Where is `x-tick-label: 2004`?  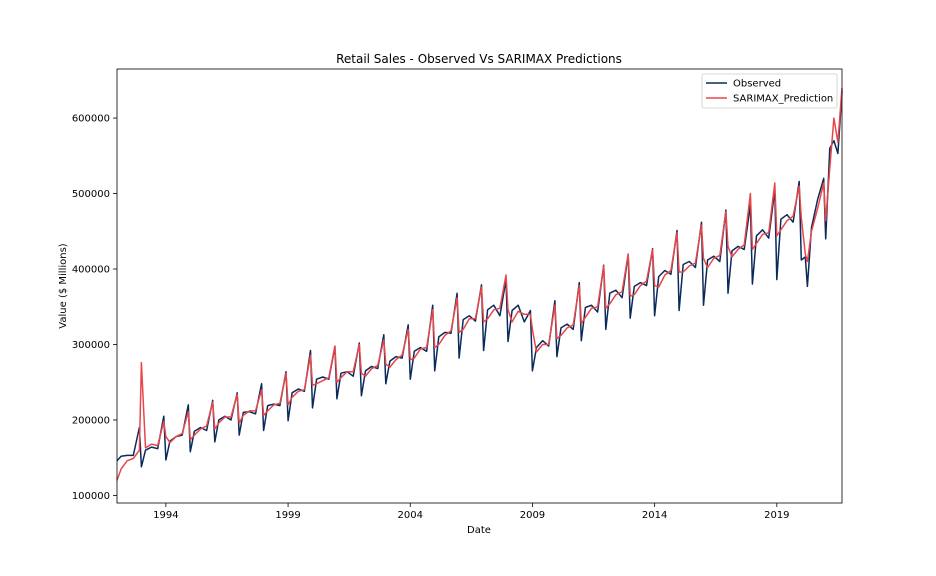 x-tick-label: 2004 is located at coordinates (410, 515).